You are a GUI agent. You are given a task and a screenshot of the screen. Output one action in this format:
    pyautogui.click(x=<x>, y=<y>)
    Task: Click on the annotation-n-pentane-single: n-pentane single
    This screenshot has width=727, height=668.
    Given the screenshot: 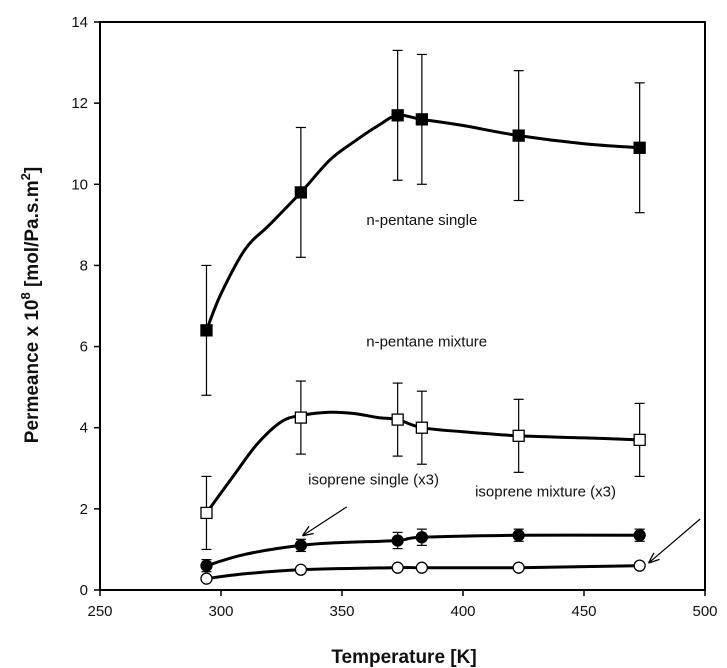 What is the action you would take?
    pyautogui.click(x=421, y=220)
    